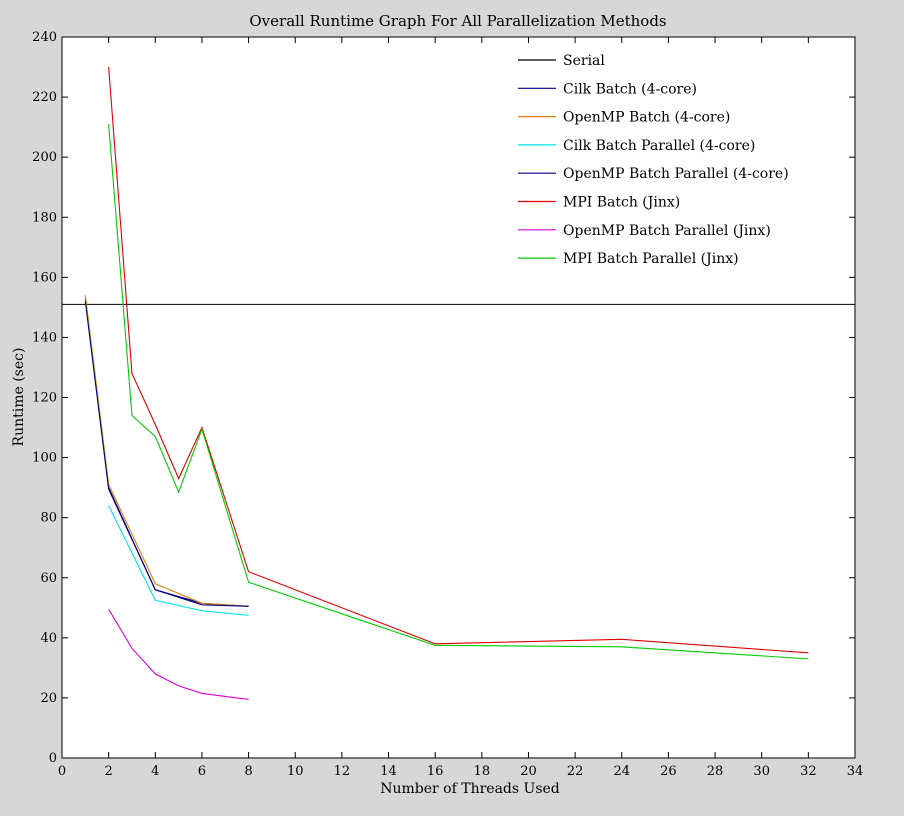 The height and width of the screenshot is (816, 904). What do you see at coordinates (44, 458) in the screenshot?
I see `y-tick-label: 100` at bounding box center [44, 458].